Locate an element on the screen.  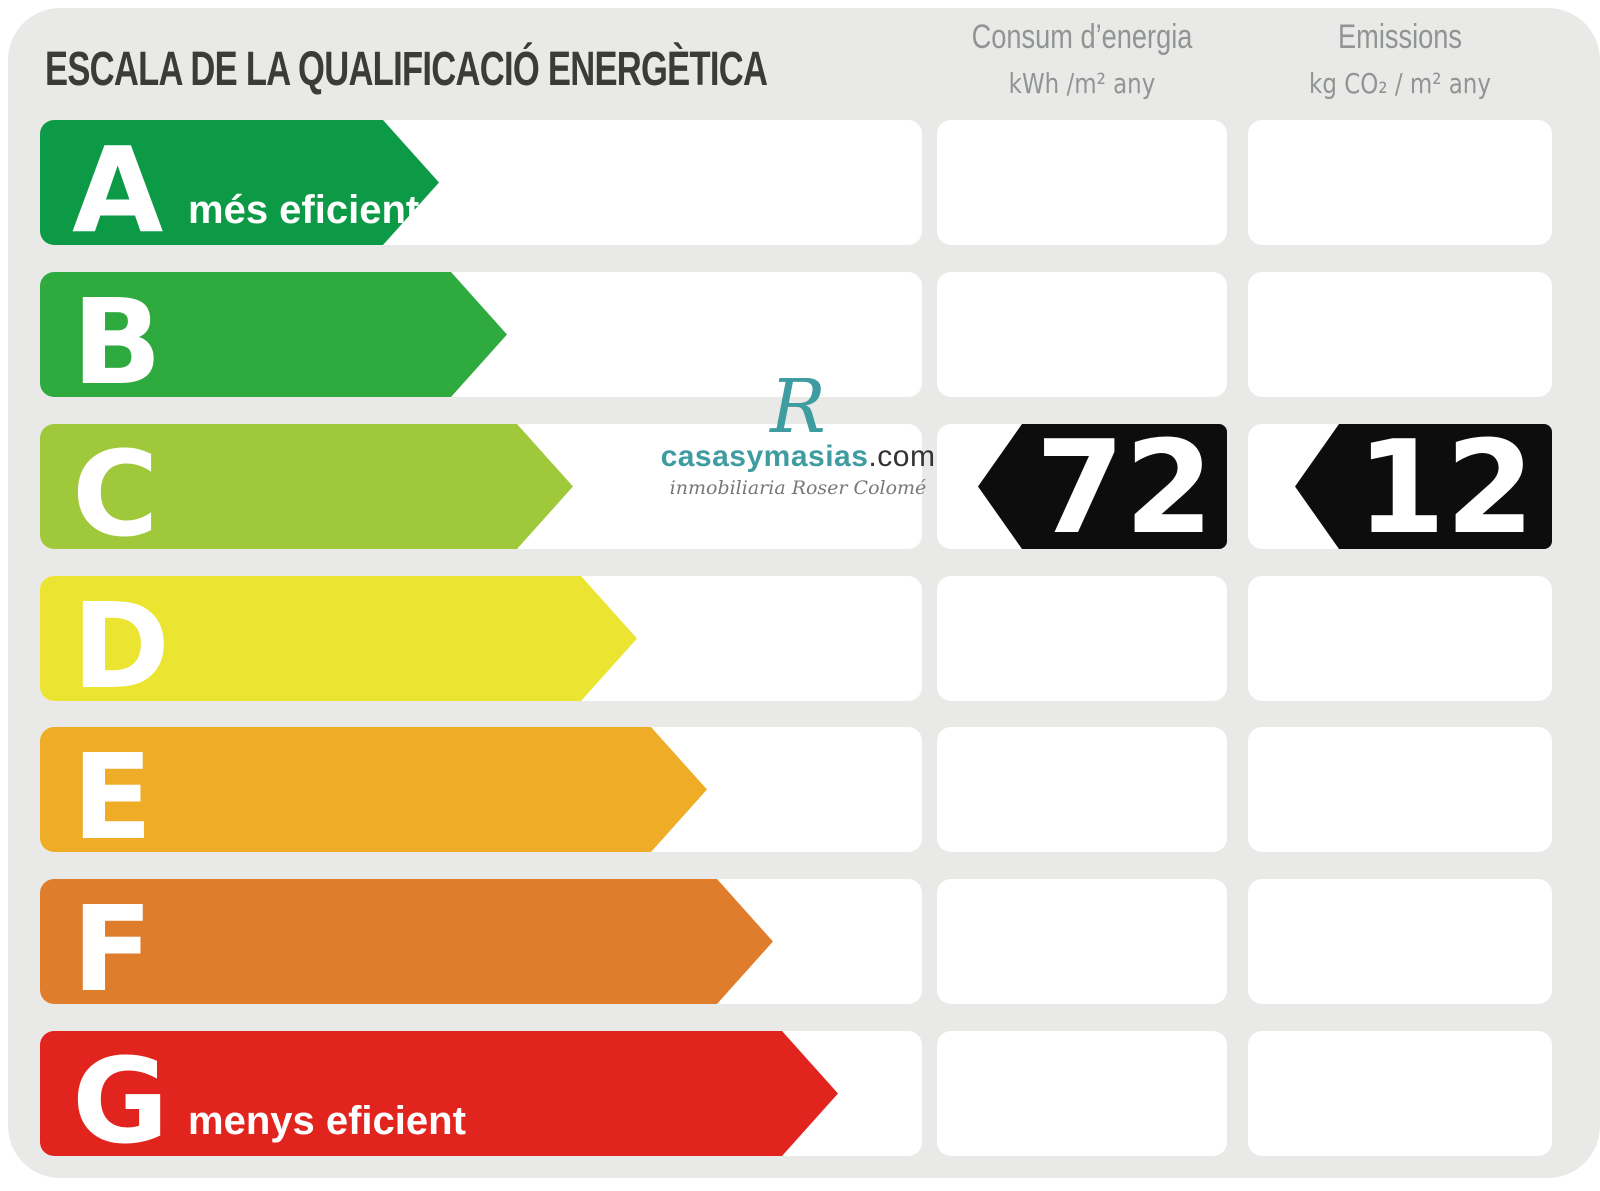
energy-value: 72 is located at coordinates (1124, 488).